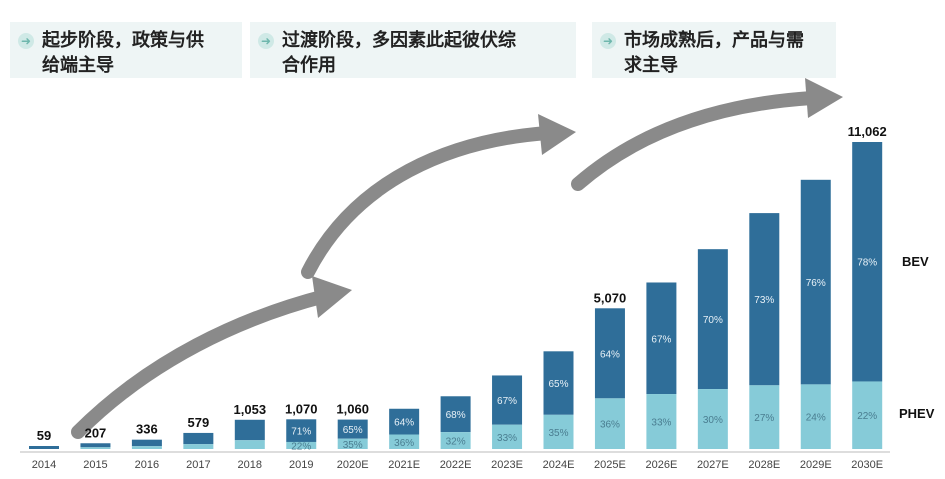 The image size is (945, 479). What do you see at coordinates (610, 465) in the screenshot?
I see `x-tick-label: 2025E` at bounding box center [610, 465].